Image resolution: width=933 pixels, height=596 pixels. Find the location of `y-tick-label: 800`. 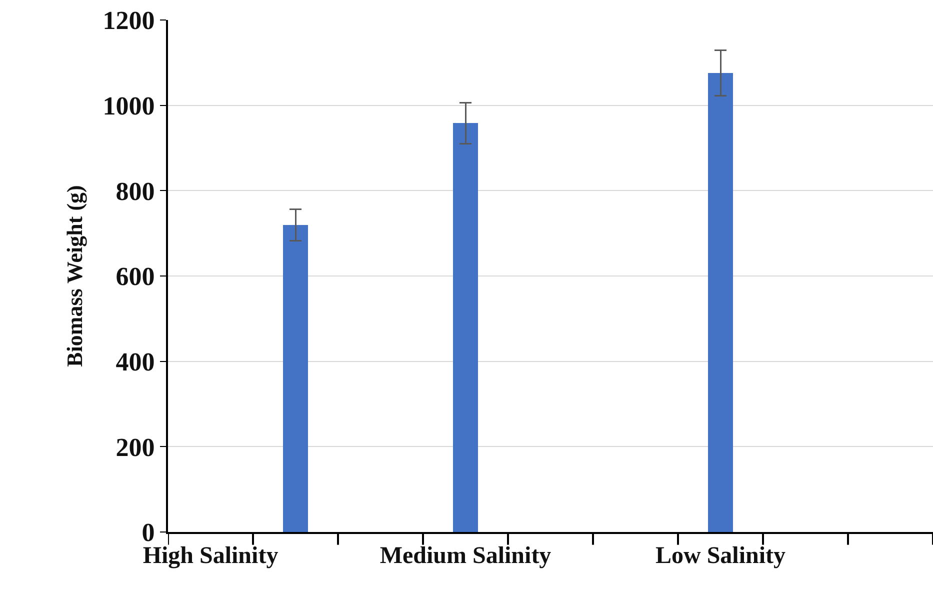

y-tick-label: 800 is located at coordinates (135, 191).